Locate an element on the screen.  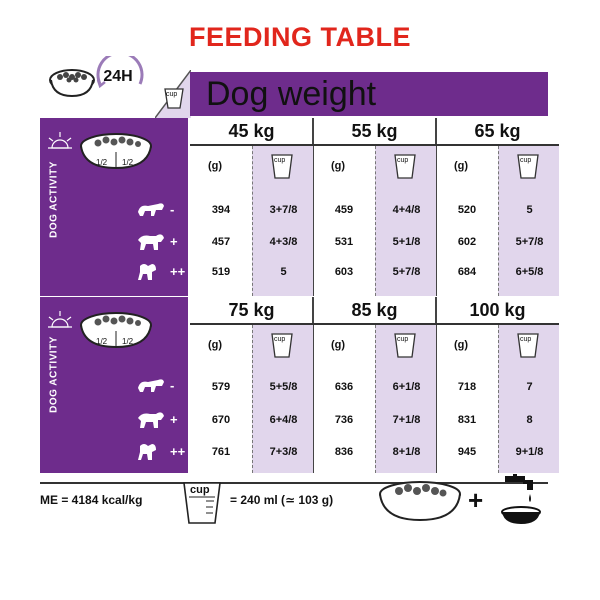
gram-cell: 579 is located at coordinates (221, 387).